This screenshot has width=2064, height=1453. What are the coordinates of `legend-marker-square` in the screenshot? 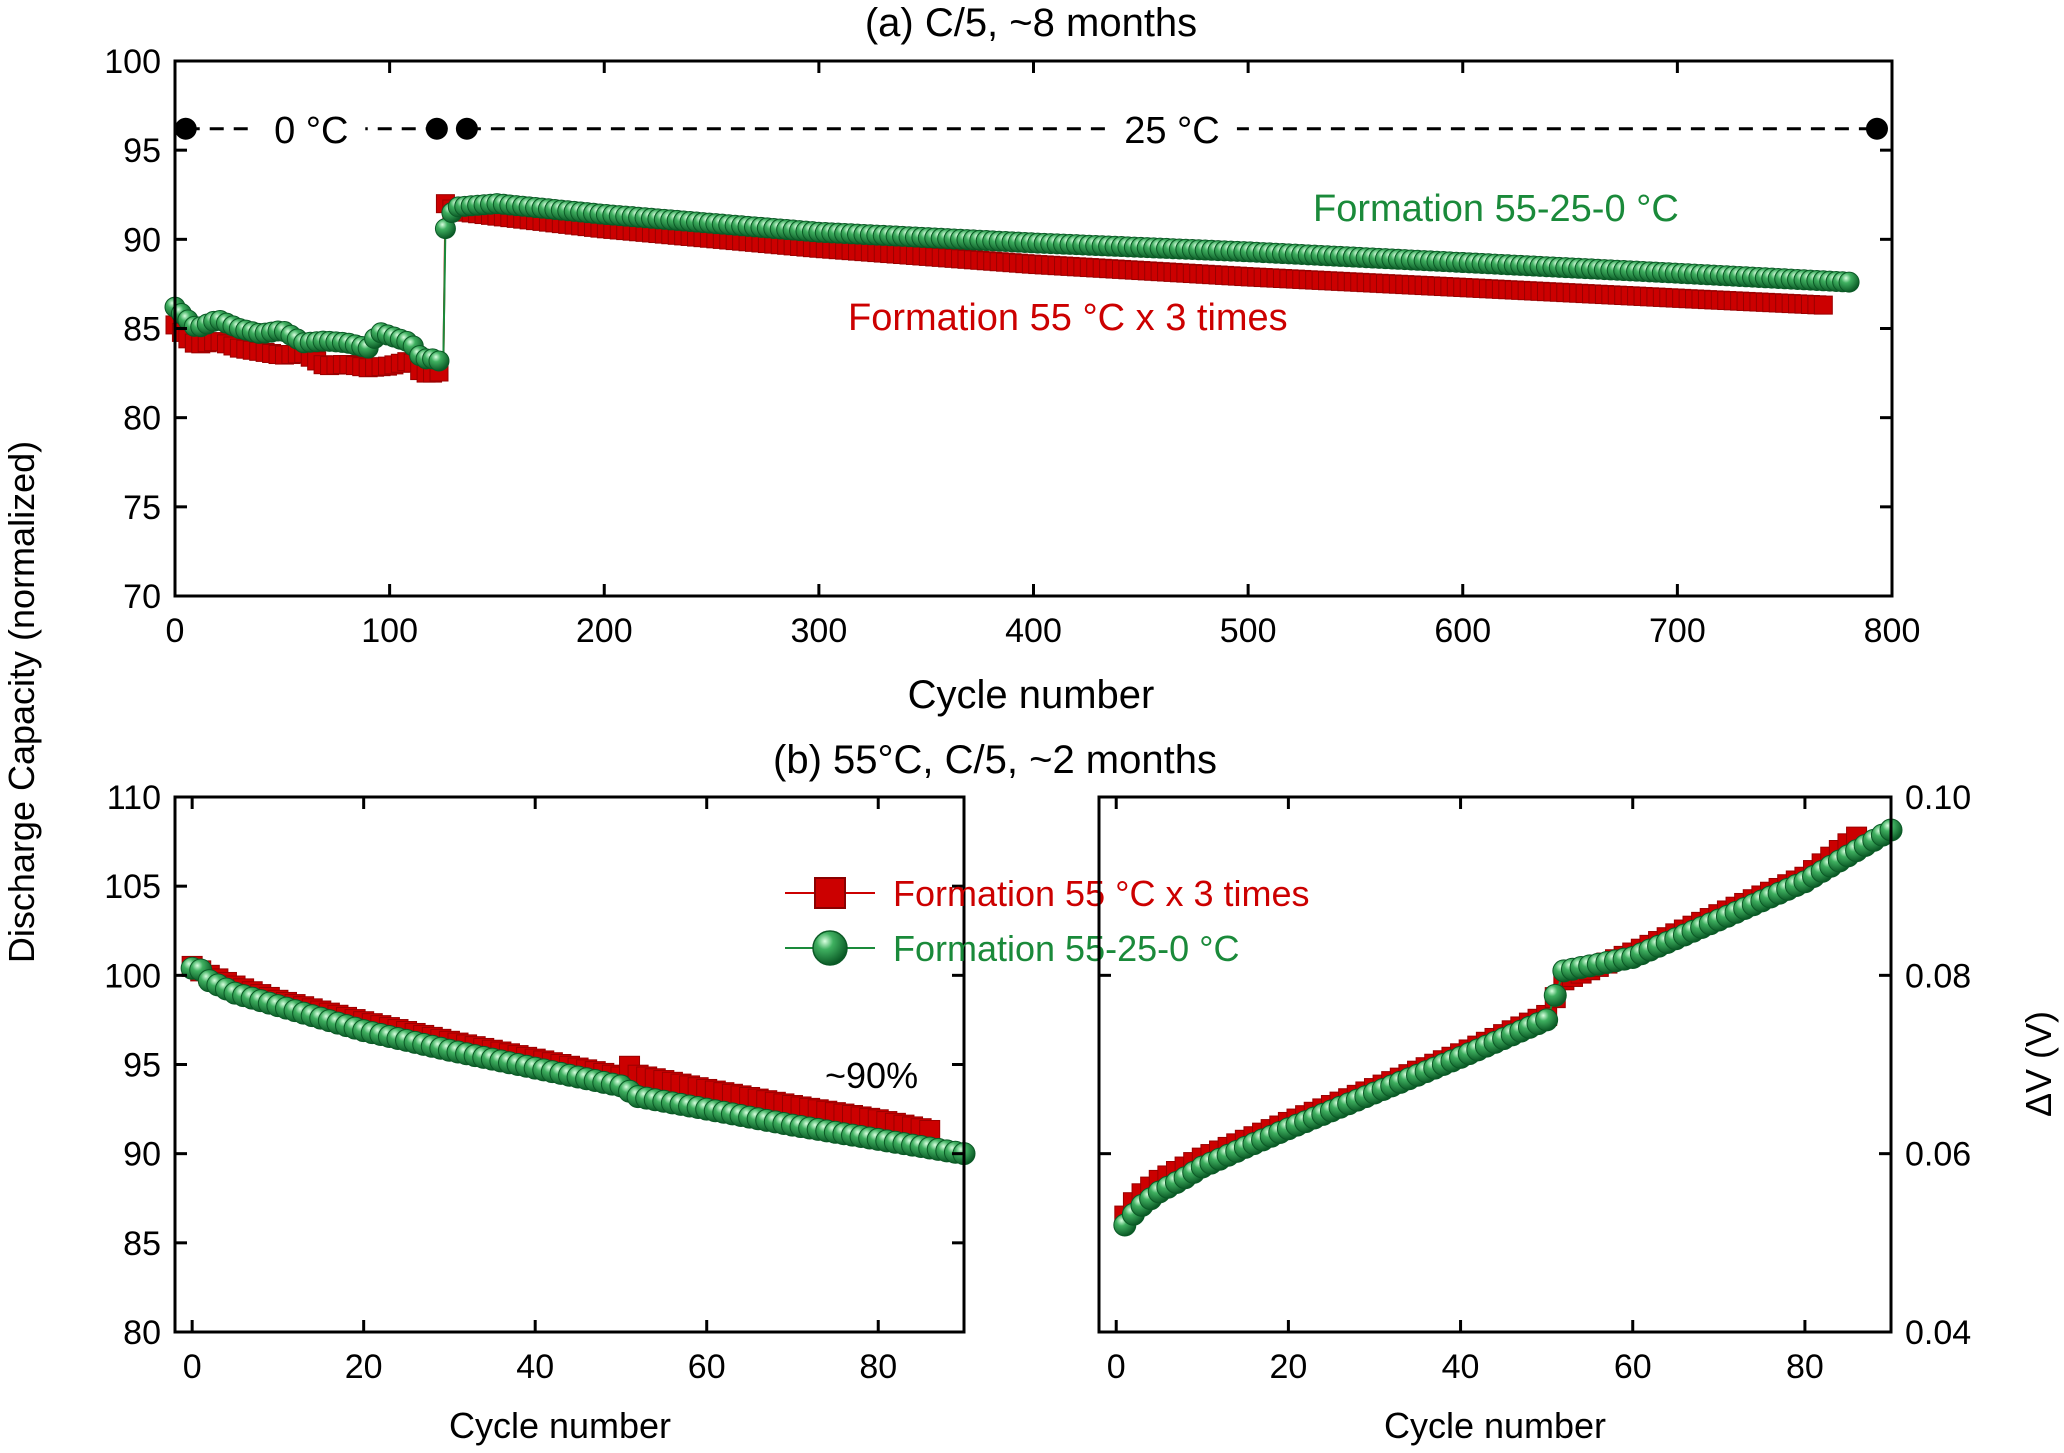 It's located at (830, 893).